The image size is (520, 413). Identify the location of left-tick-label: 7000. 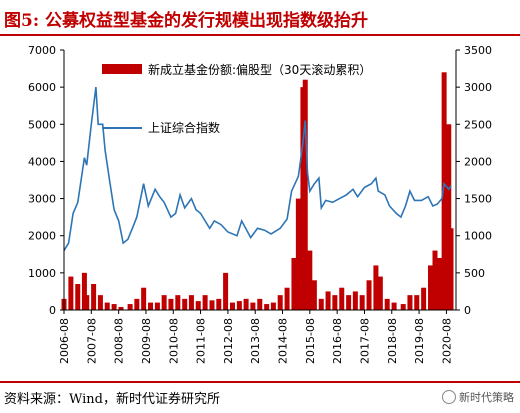
(42, 50).